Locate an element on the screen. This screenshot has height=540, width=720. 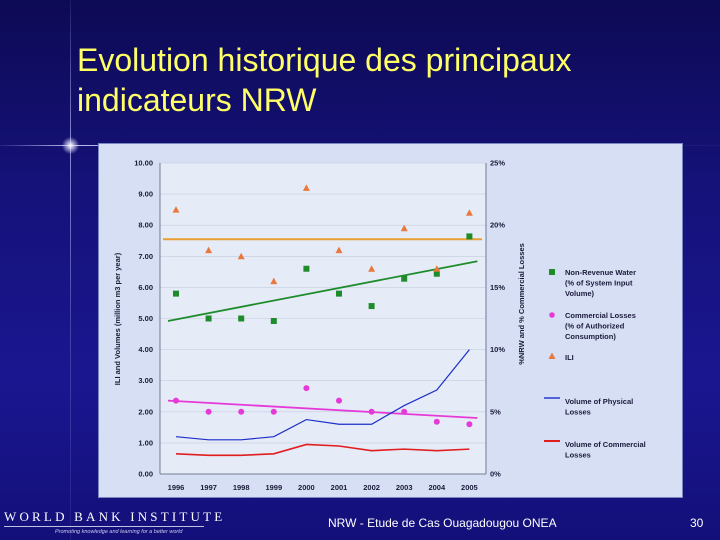
y-tick-label: 2.00 is located at coordinates (145, 411).